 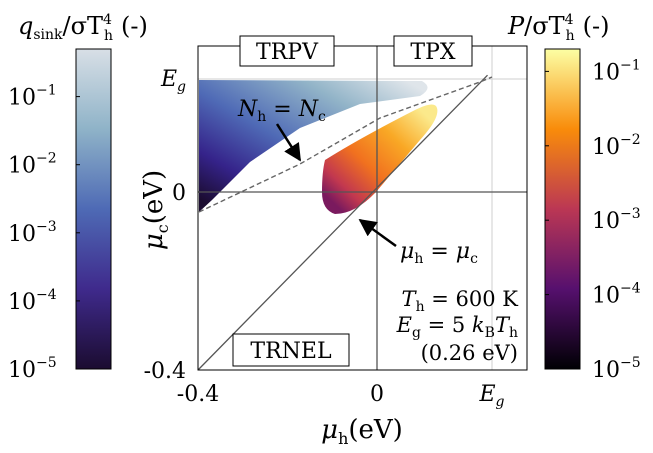 What do you see at coordinates (491, 396) in the screenshot?
I see `x-tick-eg: Eg` at bounding box center [491, 396].